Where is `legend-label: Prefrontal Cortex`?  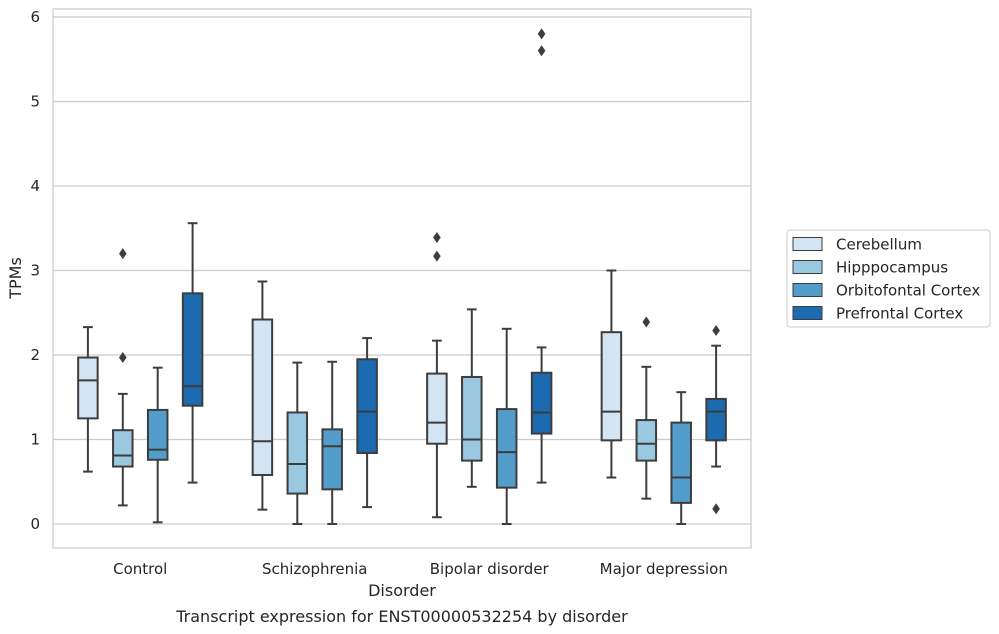
legend-label: Prefrontal Cortex is located at coordinates (899, 314).